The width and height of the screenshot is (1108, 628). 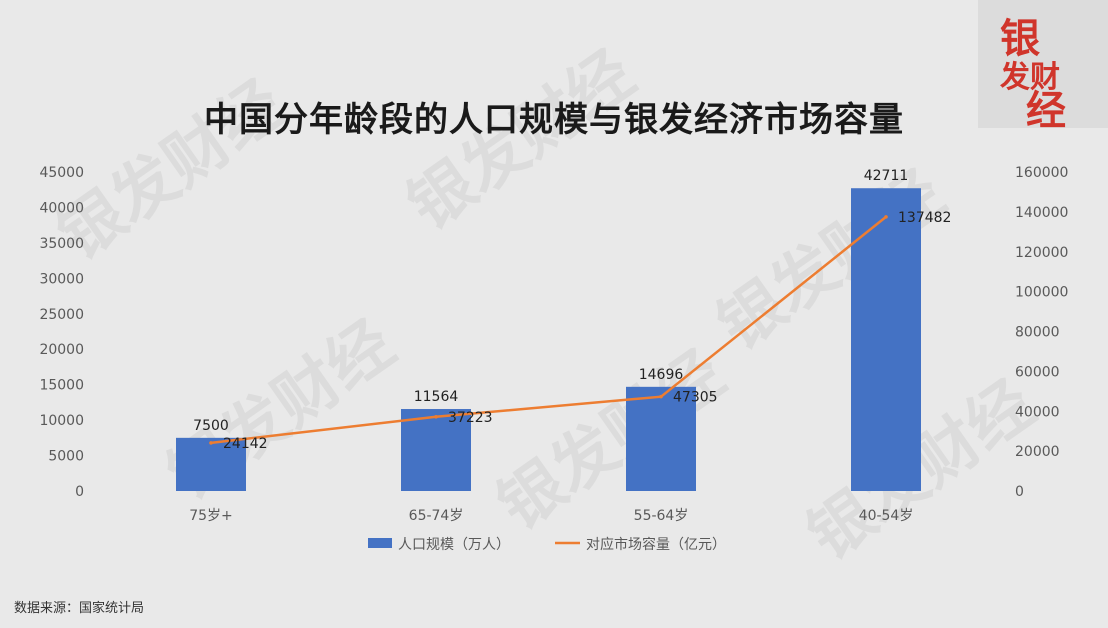 I want to click on left-tick-label: 30000, so click(x=61, y=279).